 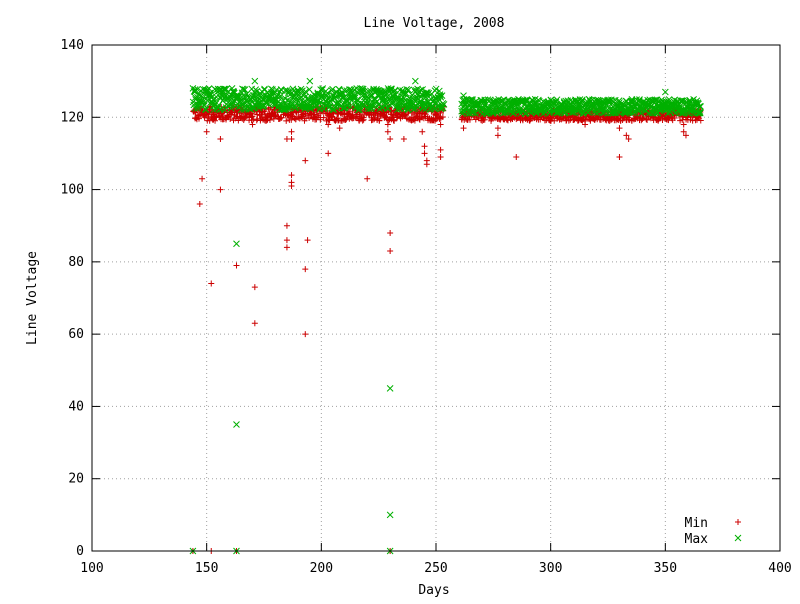 I want to click on x-tick-label: 150, so click(x=206, y=568).